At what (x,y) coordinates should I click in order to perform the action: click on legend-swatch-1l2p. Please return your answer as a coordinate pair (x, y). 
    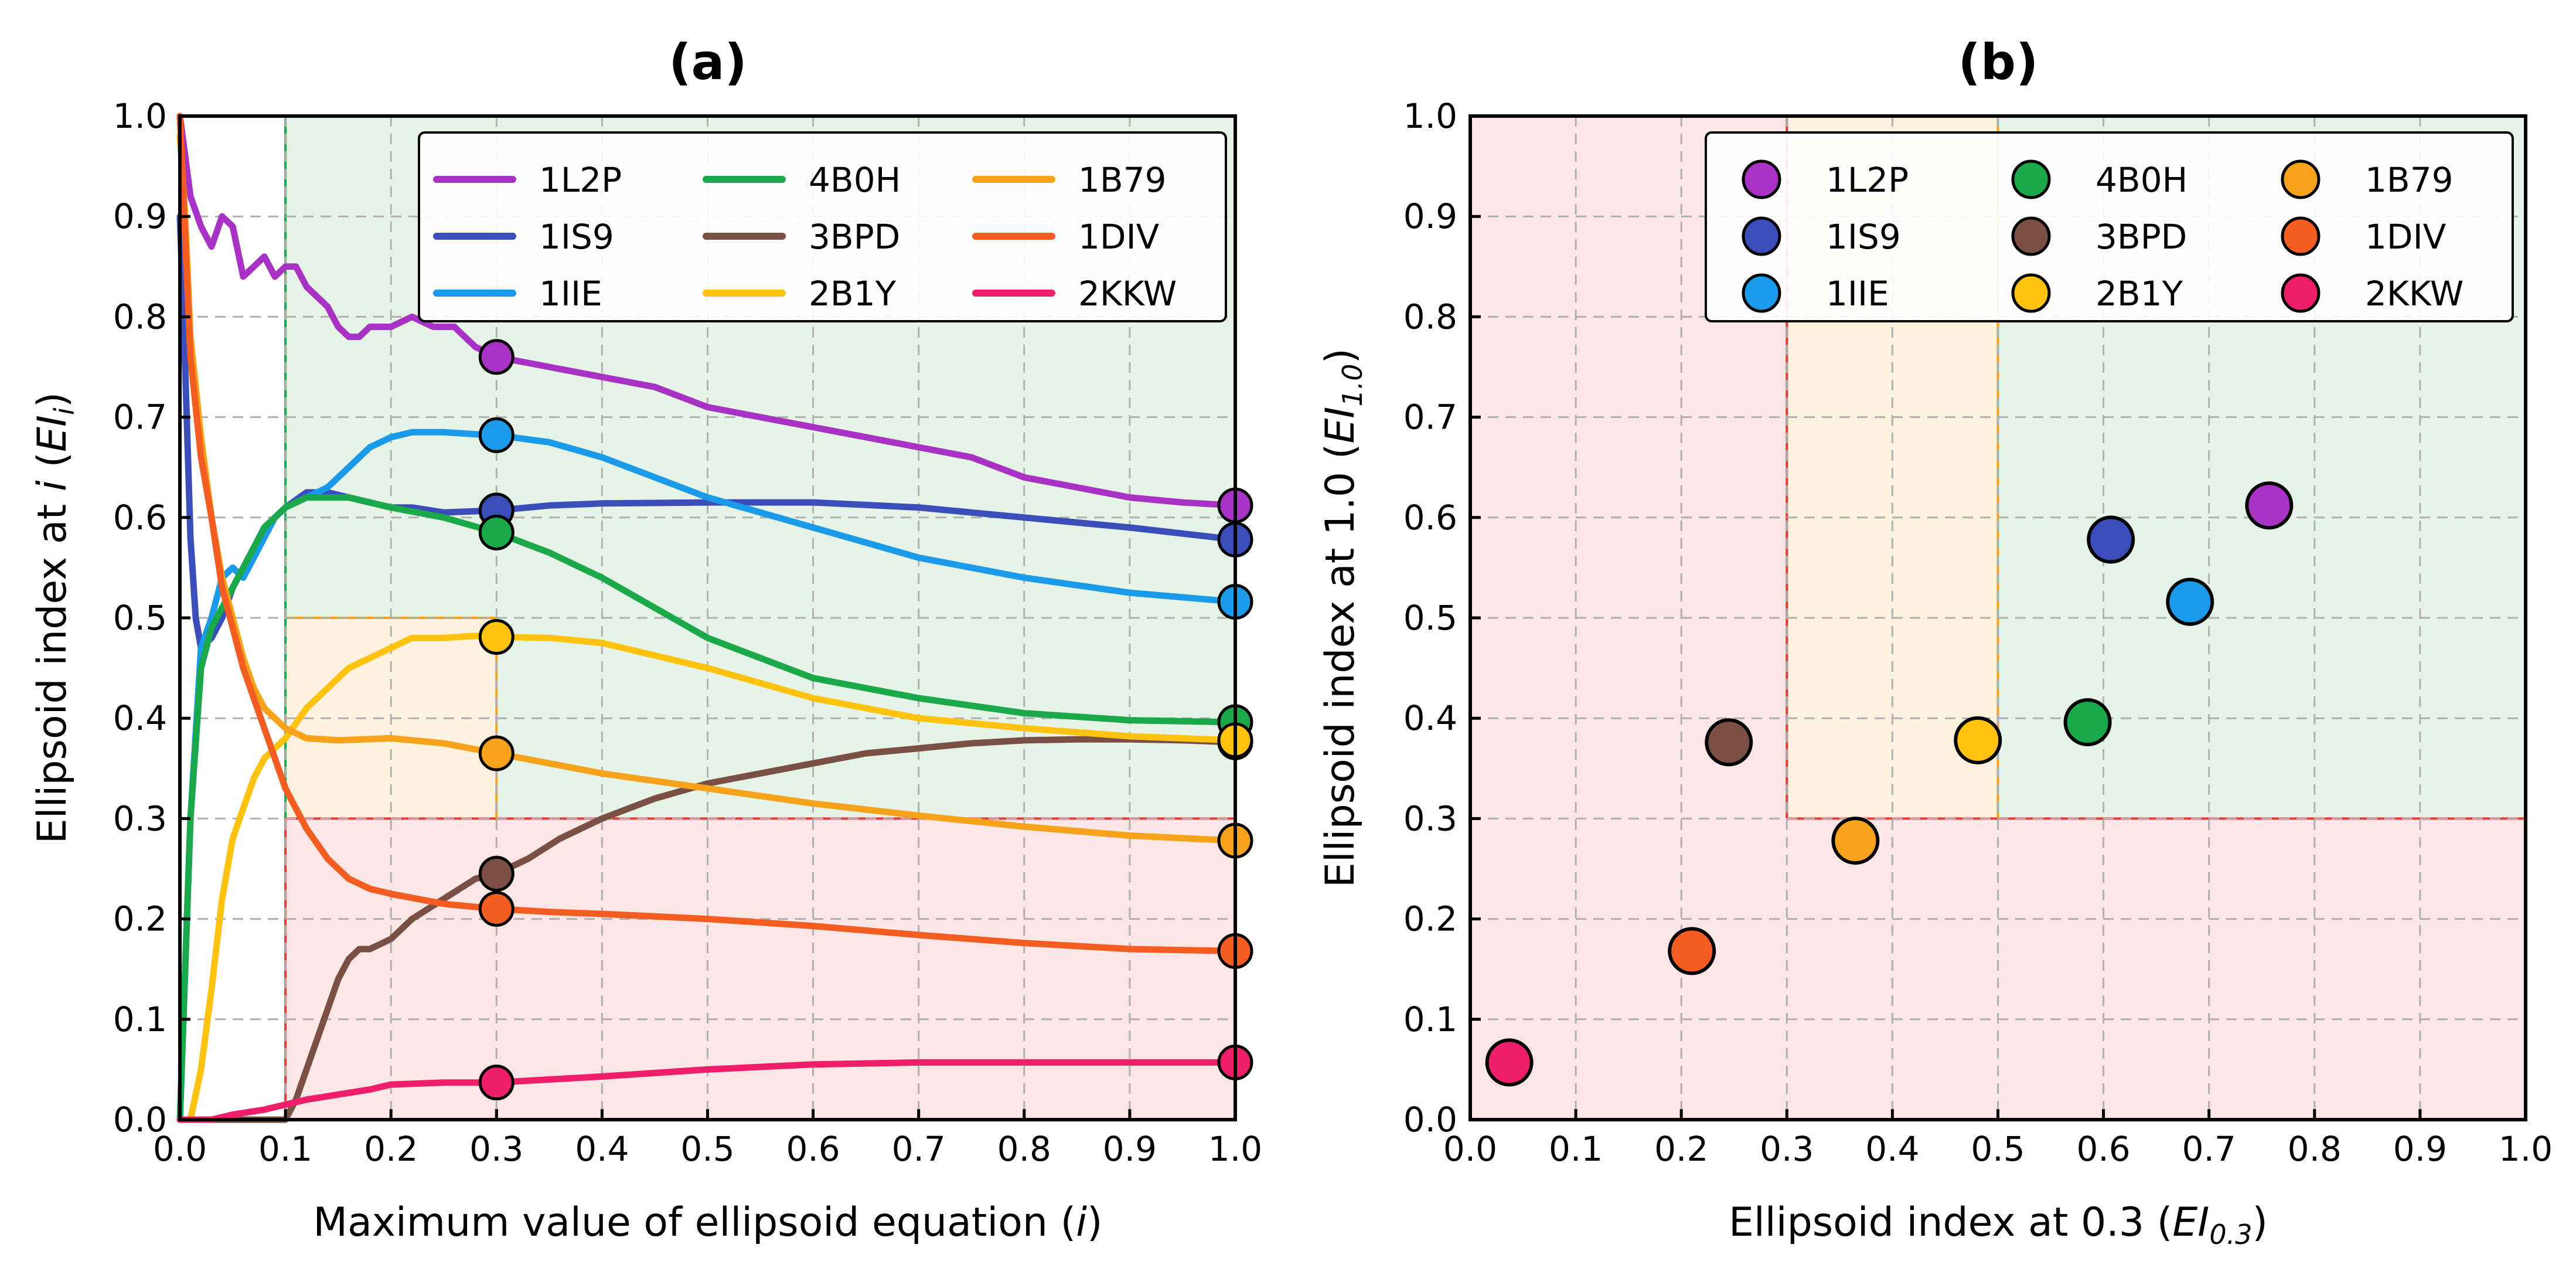
    Looking at the image, I should click on (1761, 179).